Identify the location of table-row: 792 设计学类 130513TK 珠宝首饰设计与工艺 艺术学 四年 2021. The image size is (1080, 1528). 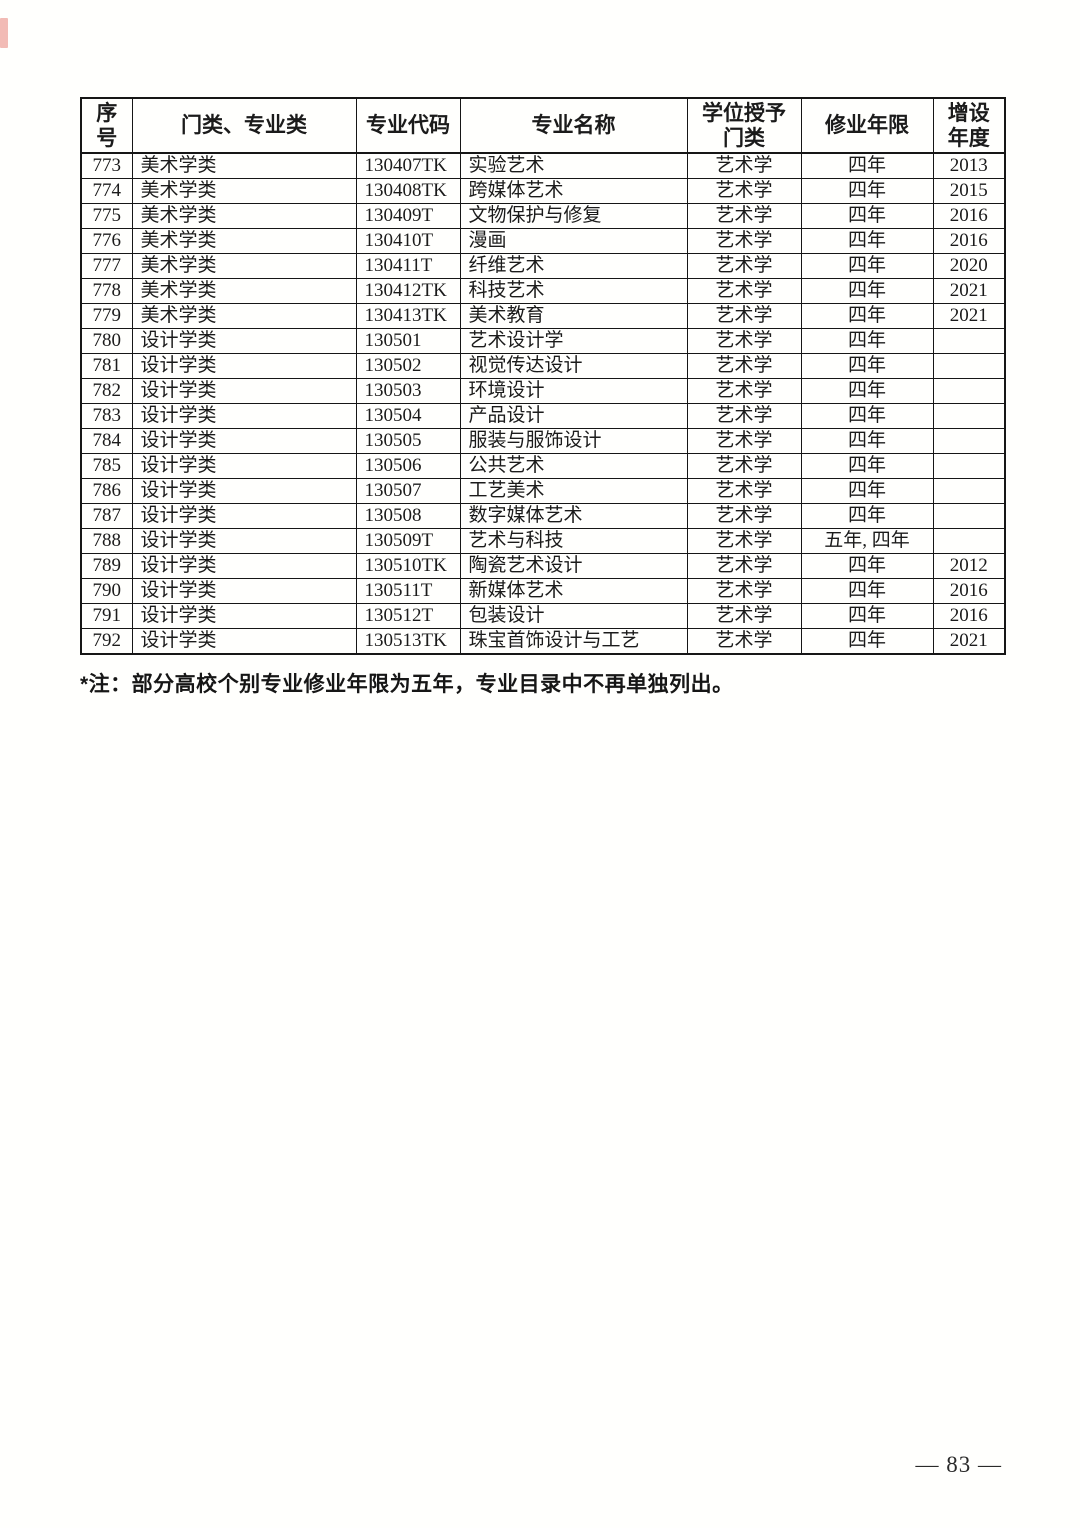
(543, 641).